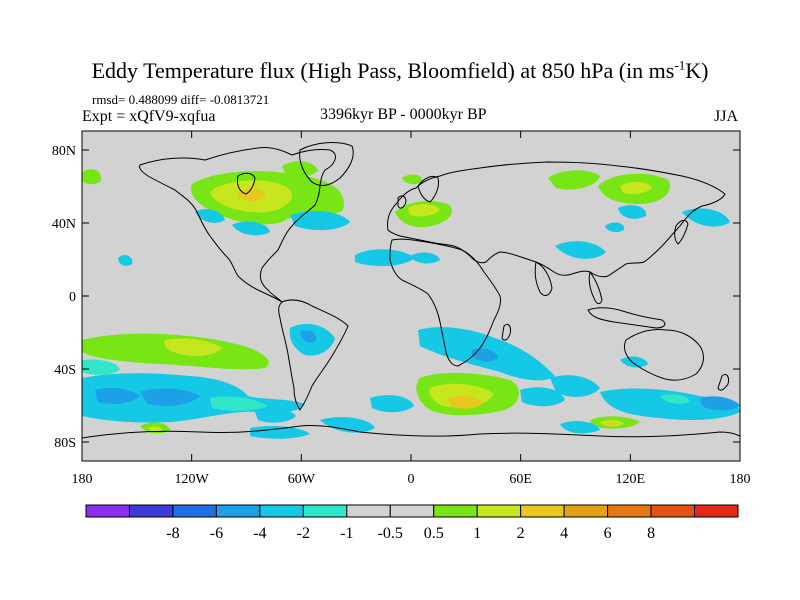  What do you see at coordinates (308, 336) in the screenshot?
I see `contour-s-america-blue` at bounding box center [308, 336].